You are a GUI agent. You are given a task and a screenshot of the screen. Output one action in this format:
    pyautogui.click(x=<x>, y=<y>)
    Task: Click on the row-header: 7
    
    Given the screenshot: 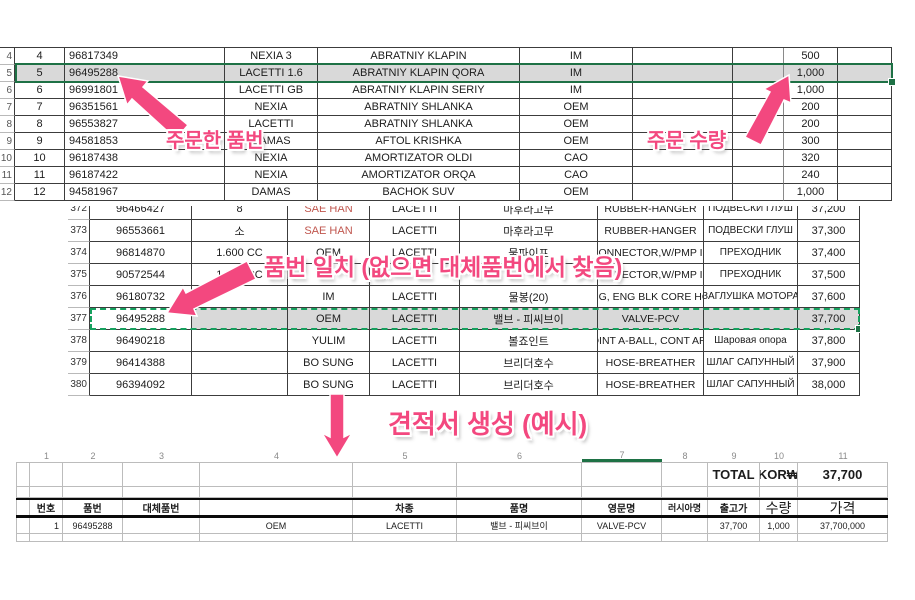 What is the action you would take?
    pyautogui.click(x=7, y=107)
    